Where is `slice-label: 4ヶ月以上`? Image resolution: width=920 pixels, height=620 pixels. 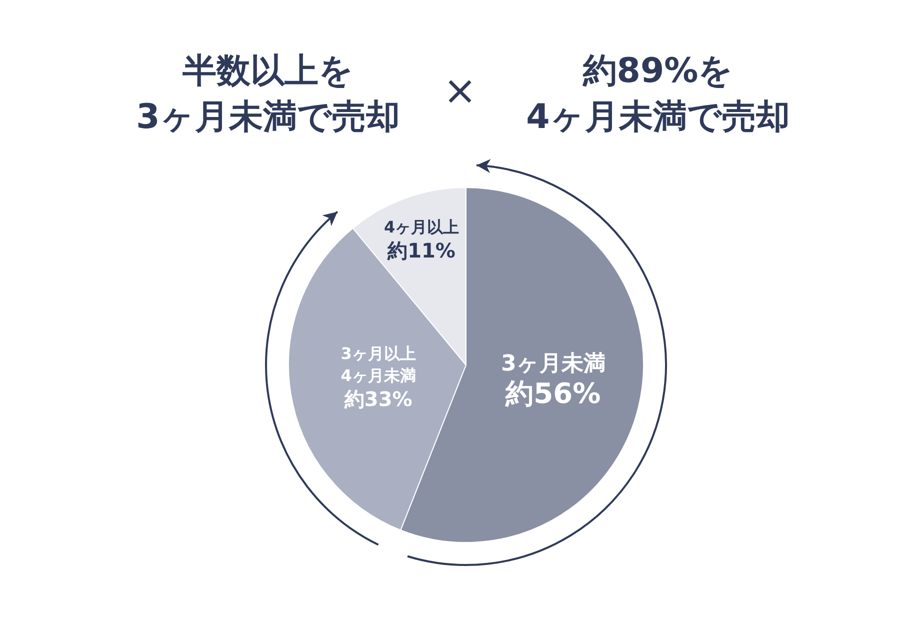 slice-label: 4ヶ月以上 is located at coordinates (422, 227).